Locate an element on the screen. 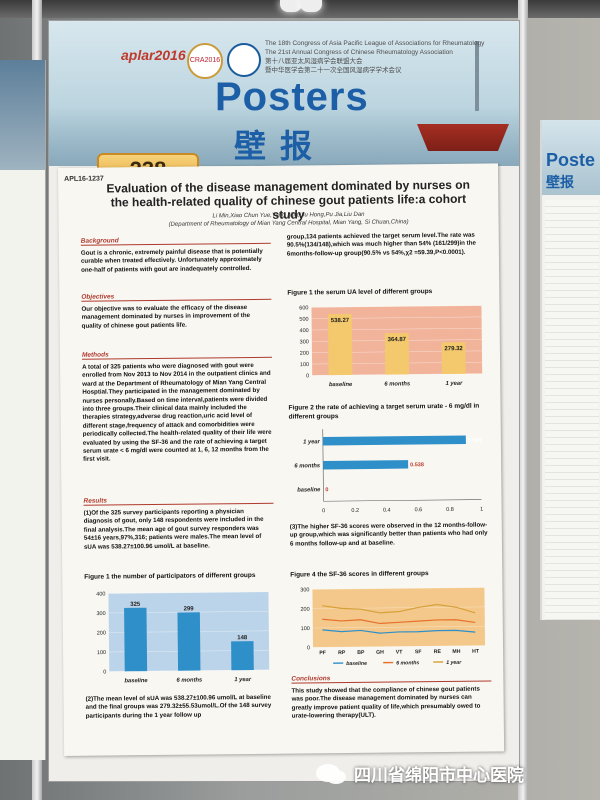  x-tick-label: 0.2 is located at coordinates (355, 511).